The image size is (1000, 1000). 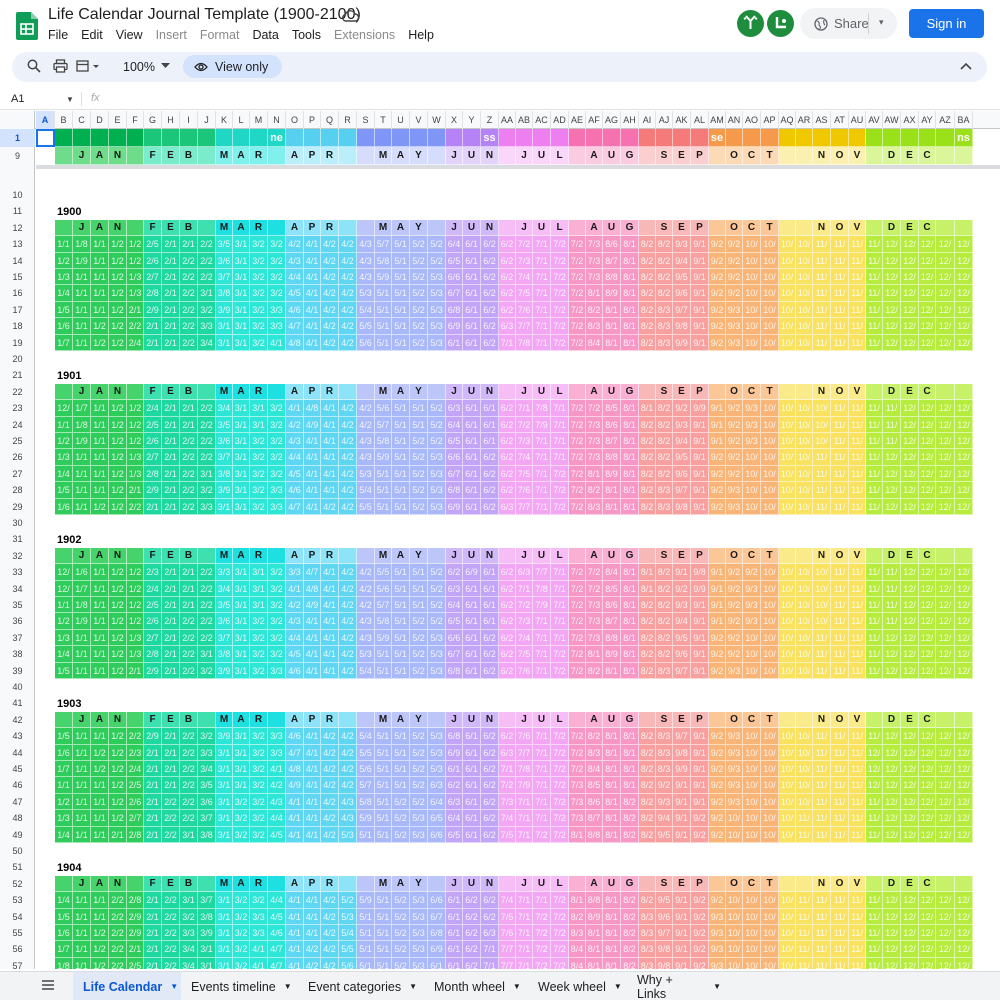 What do you see at coordinates (848, 23) in the screenshot?
I see `share-button: Share ▾` at bounding box center [848, 23].